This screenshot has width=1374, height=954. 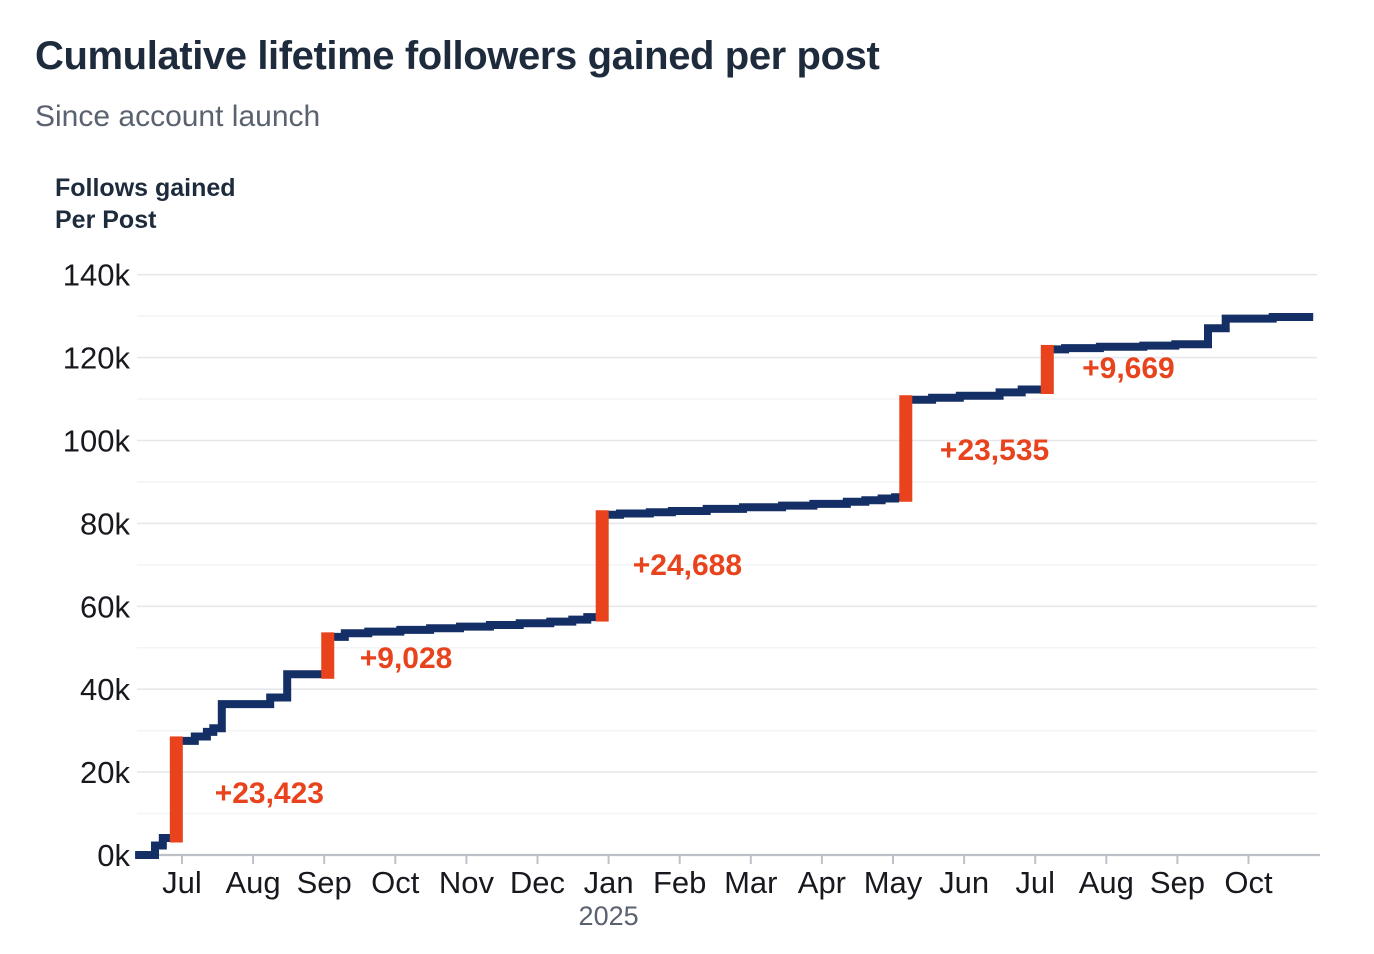 What do you see at coordinates (145, 188) in the screenshot?
I see `y-axis-title-line1: Follows gained` at bounding box center [145, 188].